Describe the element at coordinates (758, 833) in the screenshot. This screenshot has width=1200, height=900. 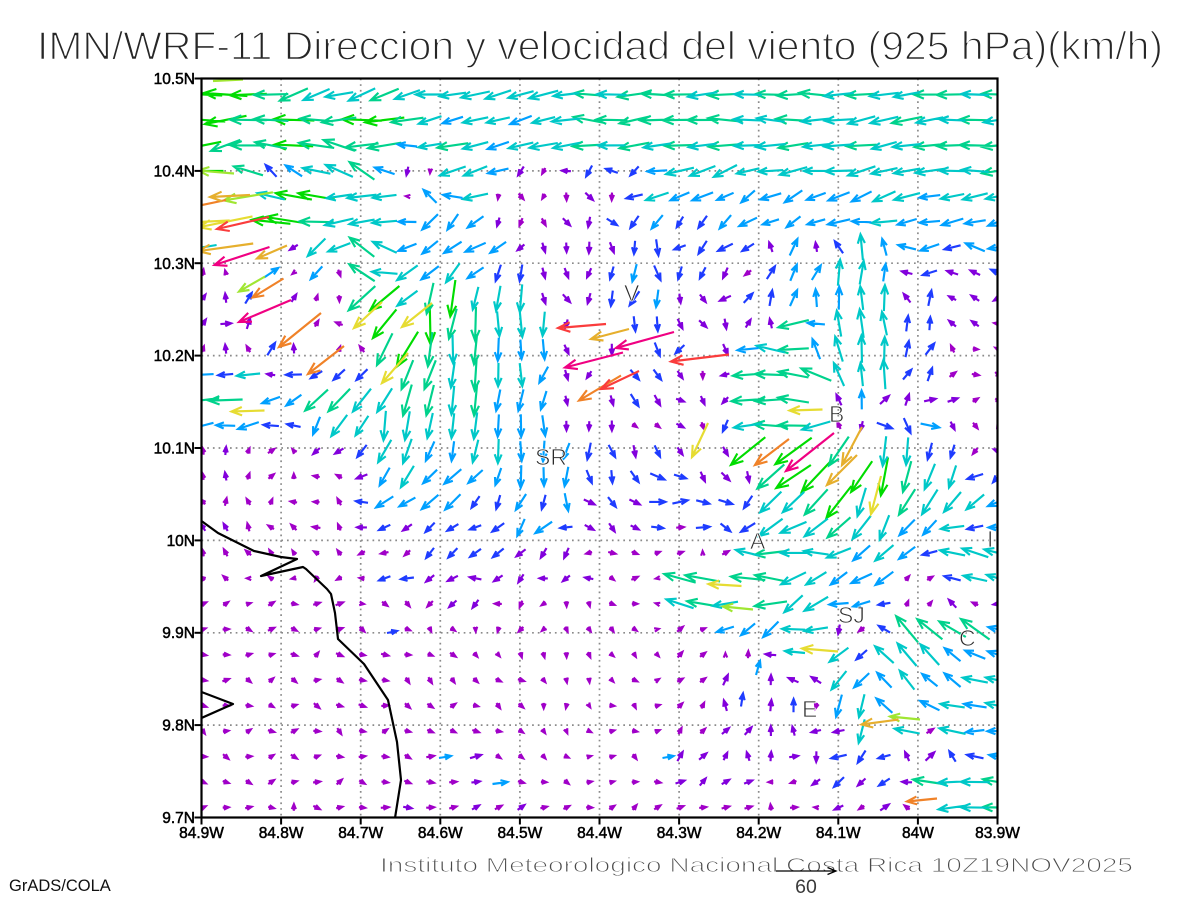
I see `svg-text: 84.2W` at that location.